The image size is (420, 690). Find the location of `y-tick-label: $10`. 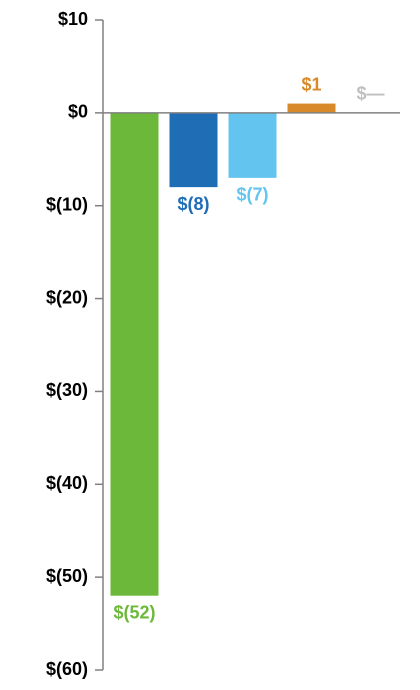

y-tick-label: $10 is located at coordinates (73, 19).